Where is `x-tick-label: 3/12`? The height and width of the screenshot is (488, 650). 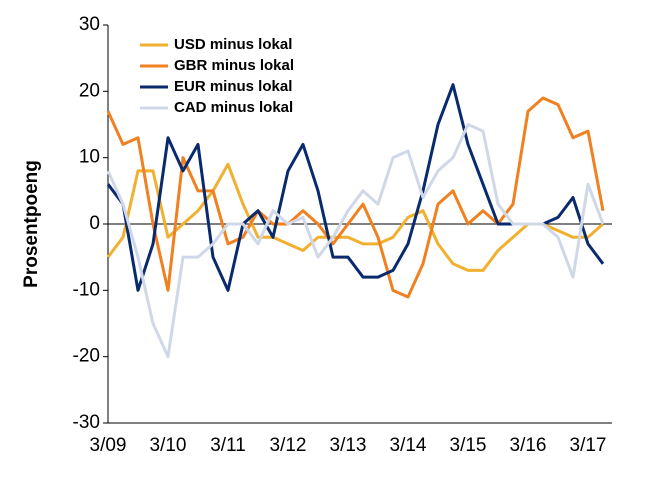 x-tick-label: 3/12 is located at coordinates (288, 445).